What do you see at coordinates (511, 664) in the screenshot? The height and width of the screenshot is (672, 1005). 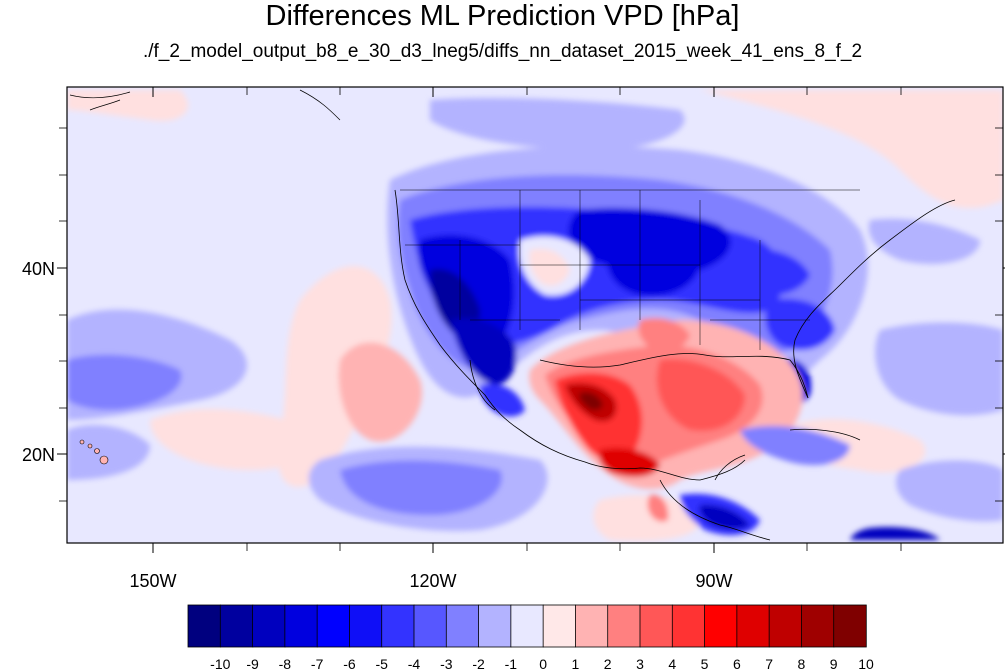 I see `colorbar-label: -1` at bounding box center [511, 664].